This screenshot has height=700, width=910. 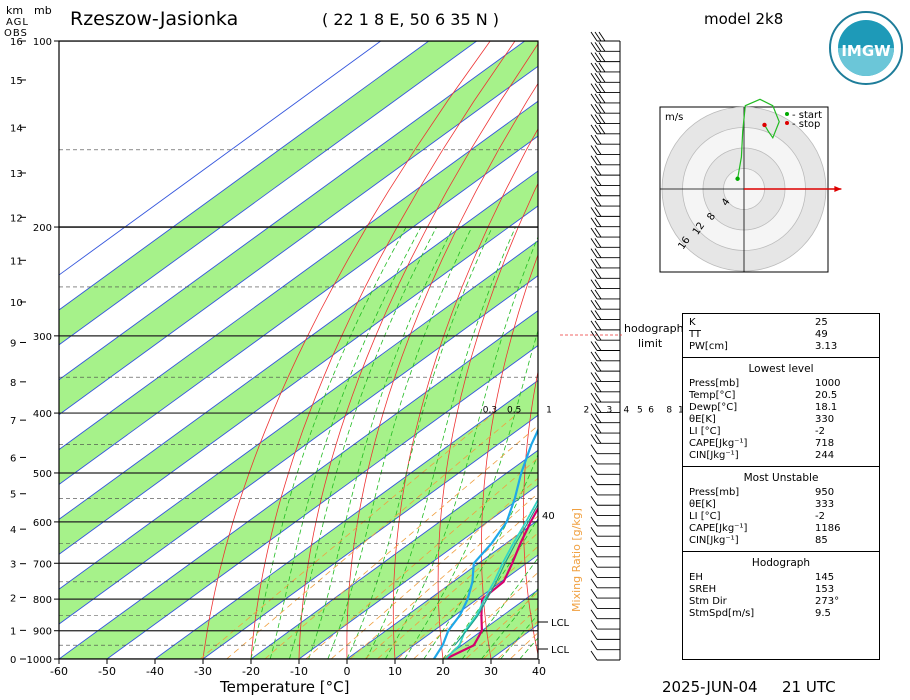 What do you see at coordinates (714, 540) in the screenshot?
I see `unstable-key: CIN[Jkg⁻¹]` at bounding box center [714, 540].